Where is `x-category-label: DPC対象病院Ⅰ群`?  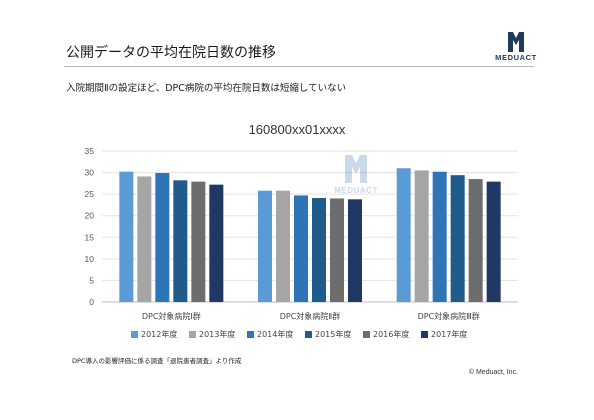 x-category-label: DPC対象病院Ⅰ群 is located at coordinates (171, 316).